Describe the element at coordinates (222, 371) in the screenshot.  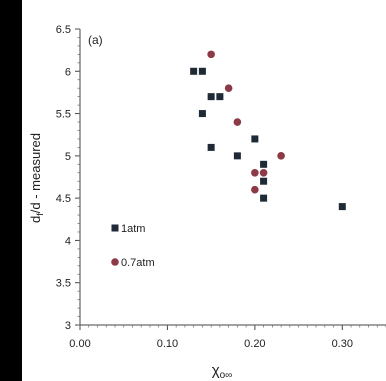
I see `x-axis-label: χo∞` at that location.